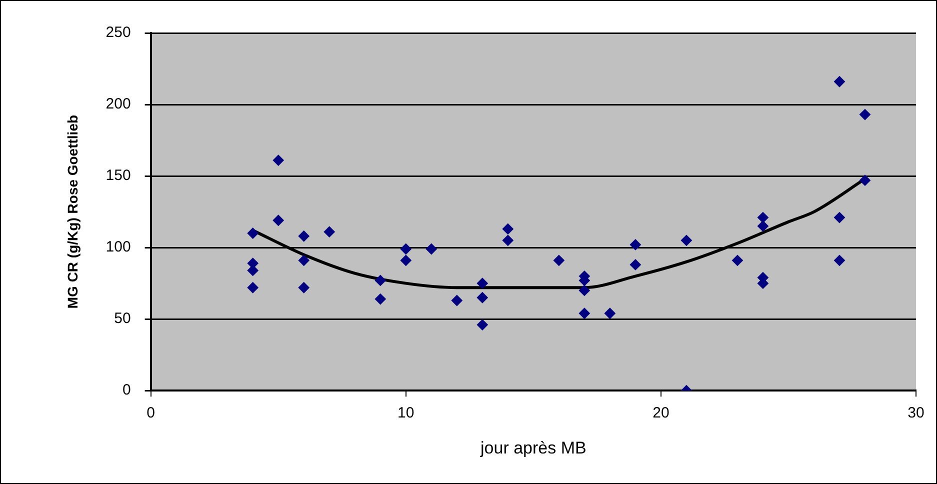 The height and width of the screenshot is (484, 937). I want to click on y-tick-label: 250, so click(118, 33).